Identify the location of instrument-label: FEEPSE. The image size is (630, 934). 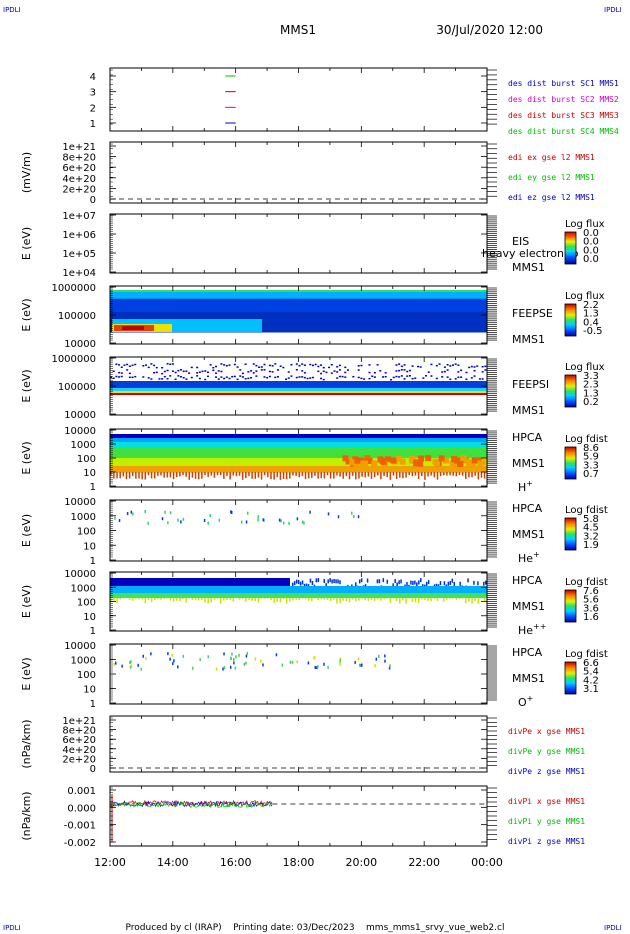
(532, 313).